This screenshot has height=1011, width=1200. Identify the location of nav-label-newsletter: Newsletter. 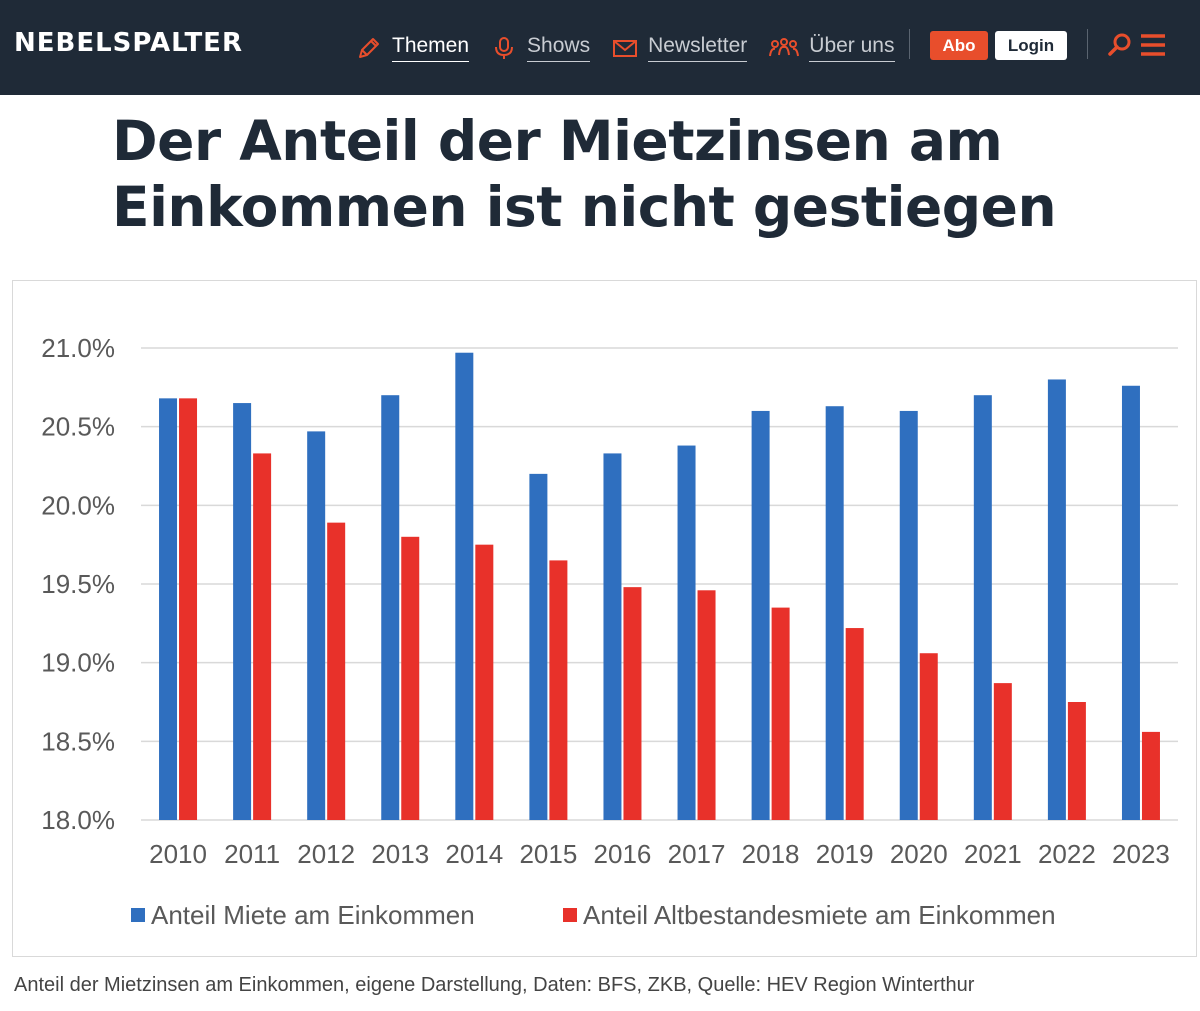
(698, 48).